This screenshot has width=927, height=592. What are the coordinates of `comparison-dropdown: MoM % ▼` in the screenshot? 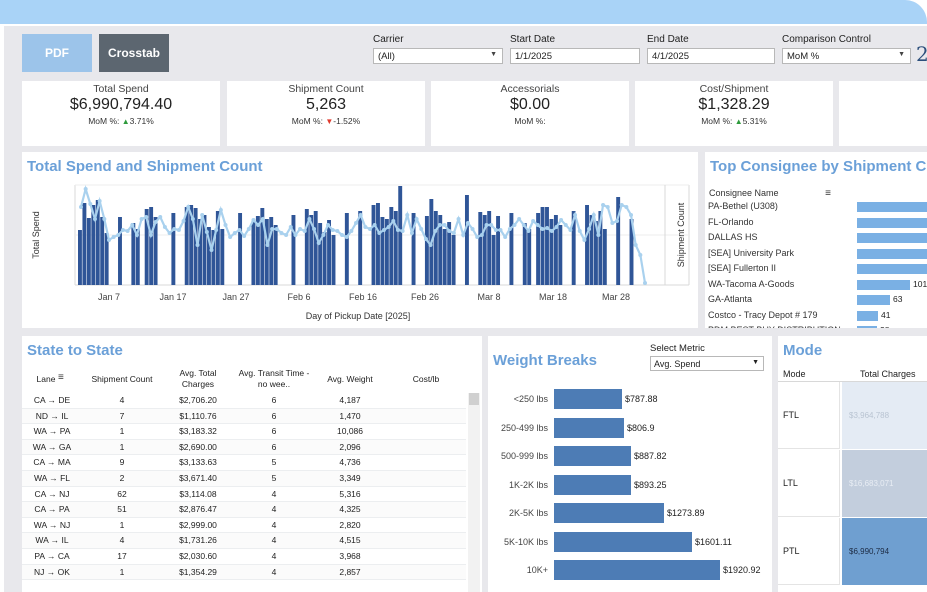 It's located at (846, 56).